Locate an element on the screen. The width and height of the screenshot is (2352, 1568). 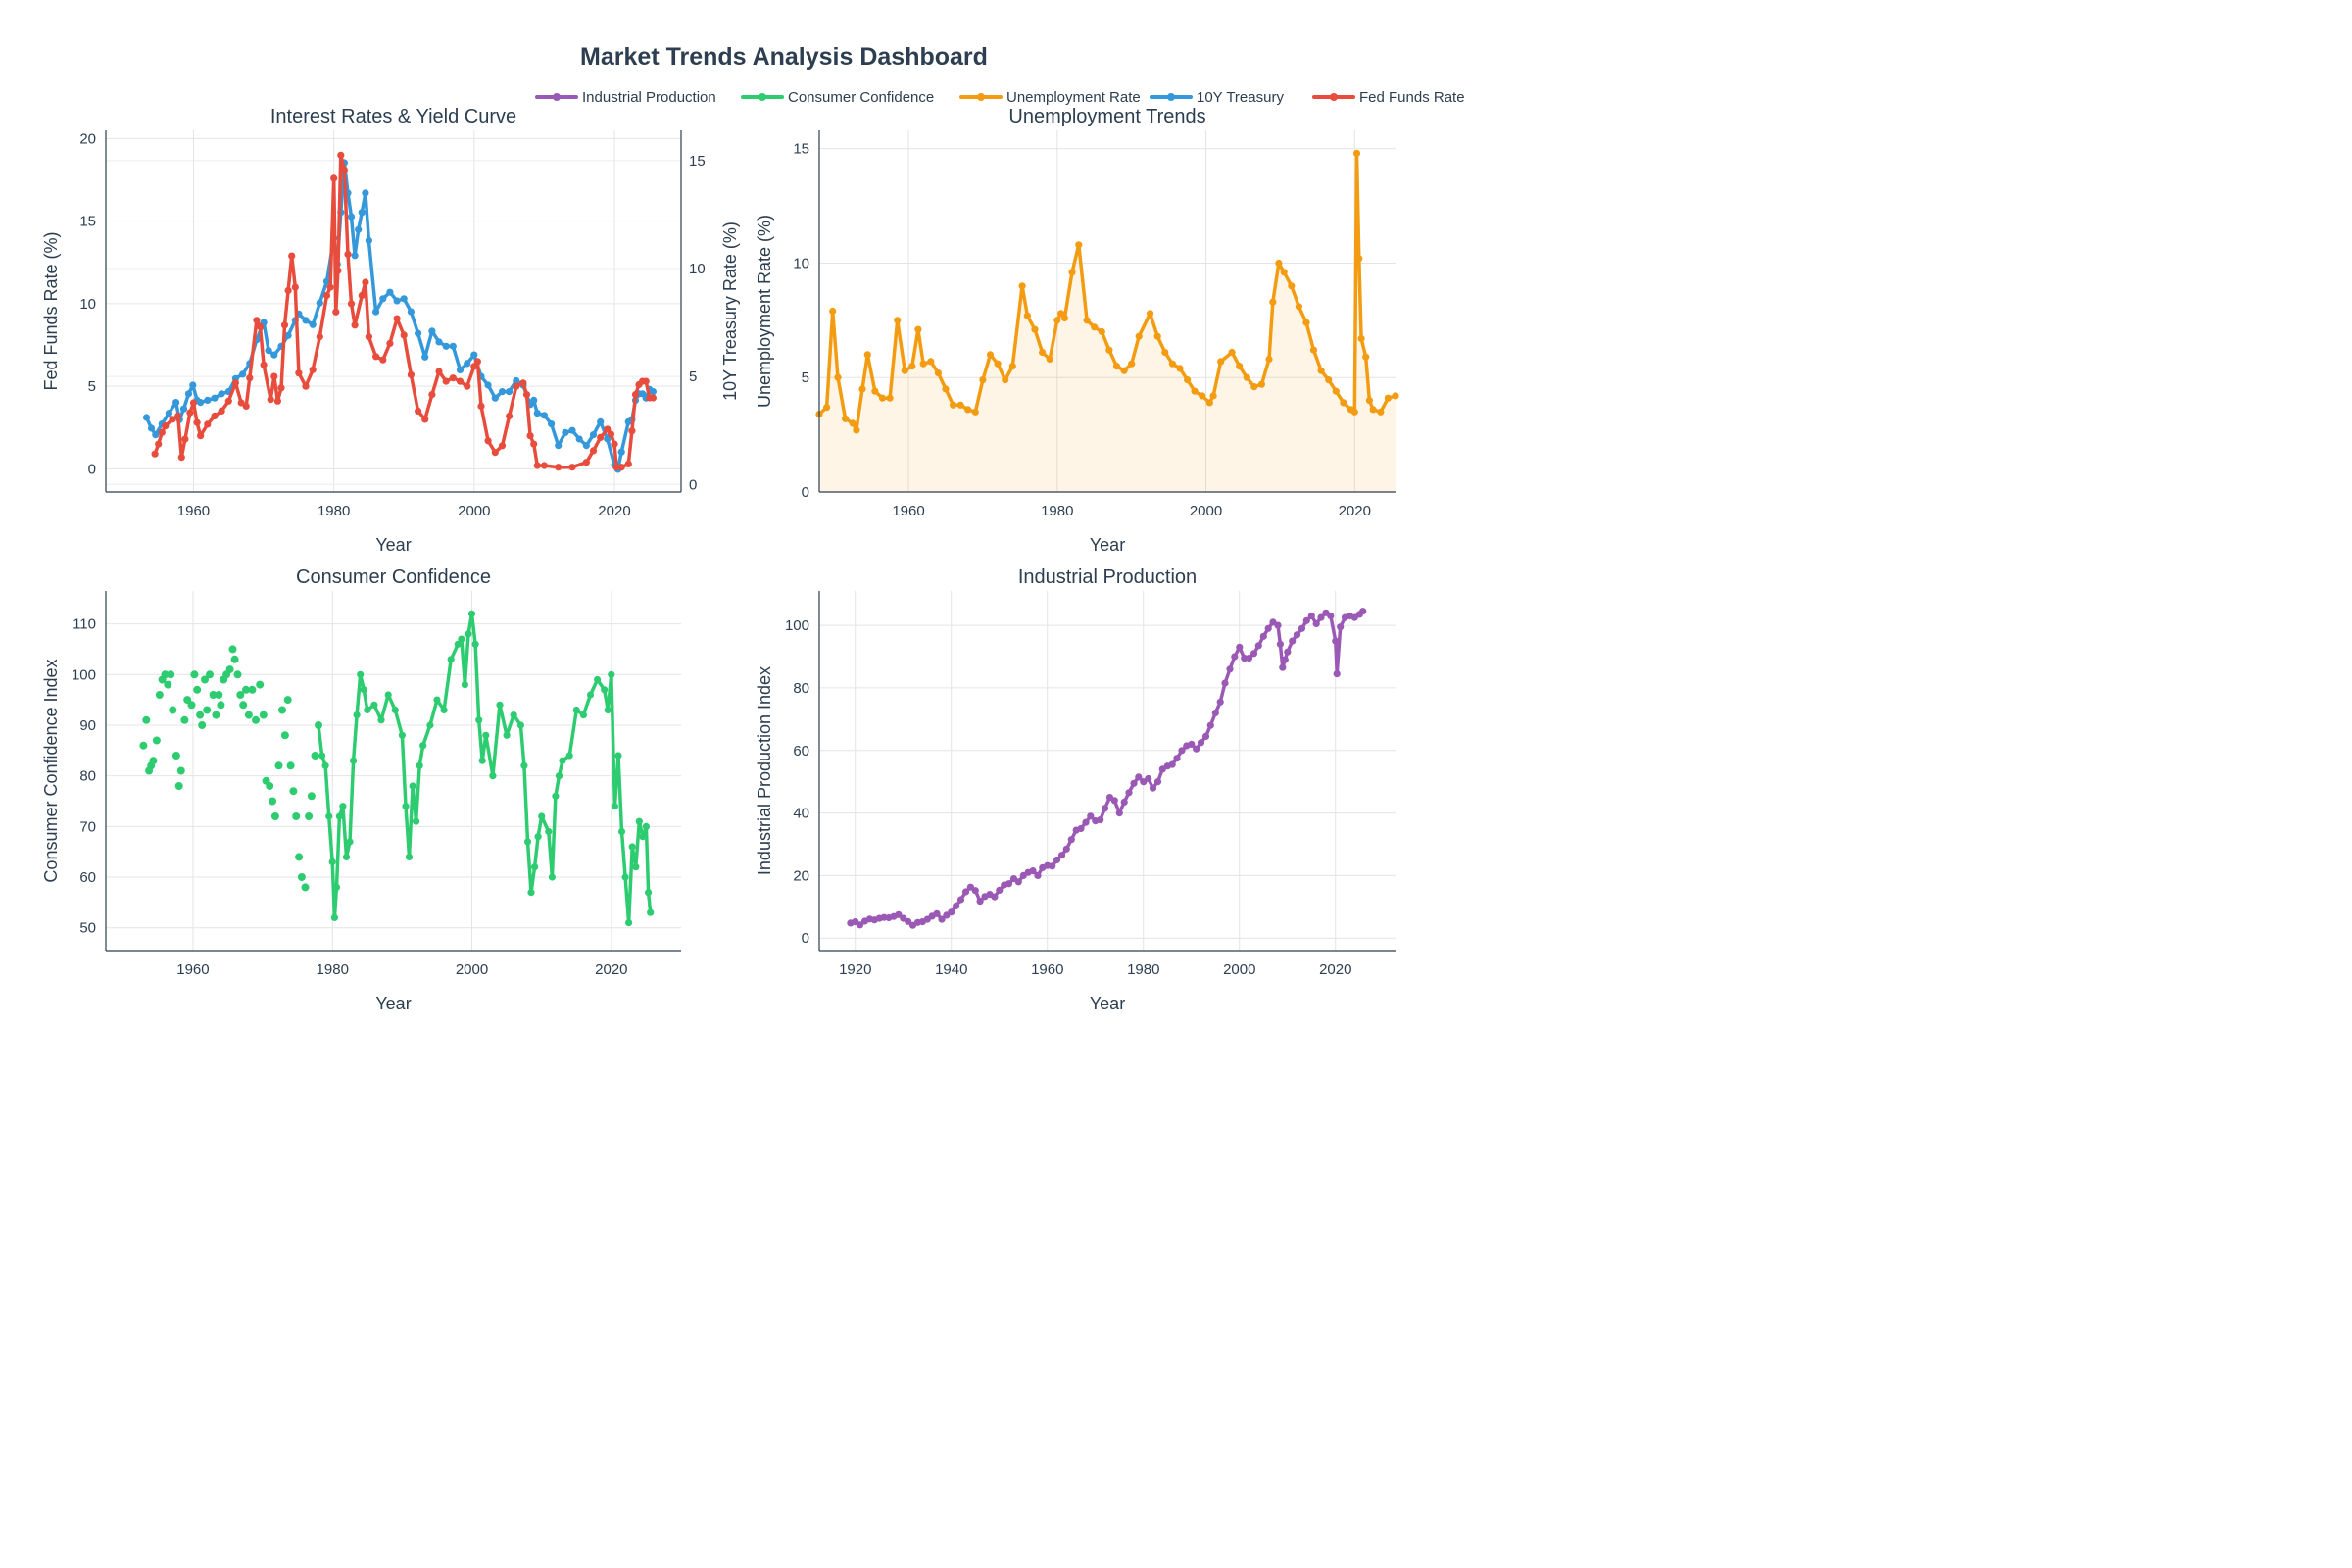
x-tick-label: 1960 is located at coordinates (193, 511).